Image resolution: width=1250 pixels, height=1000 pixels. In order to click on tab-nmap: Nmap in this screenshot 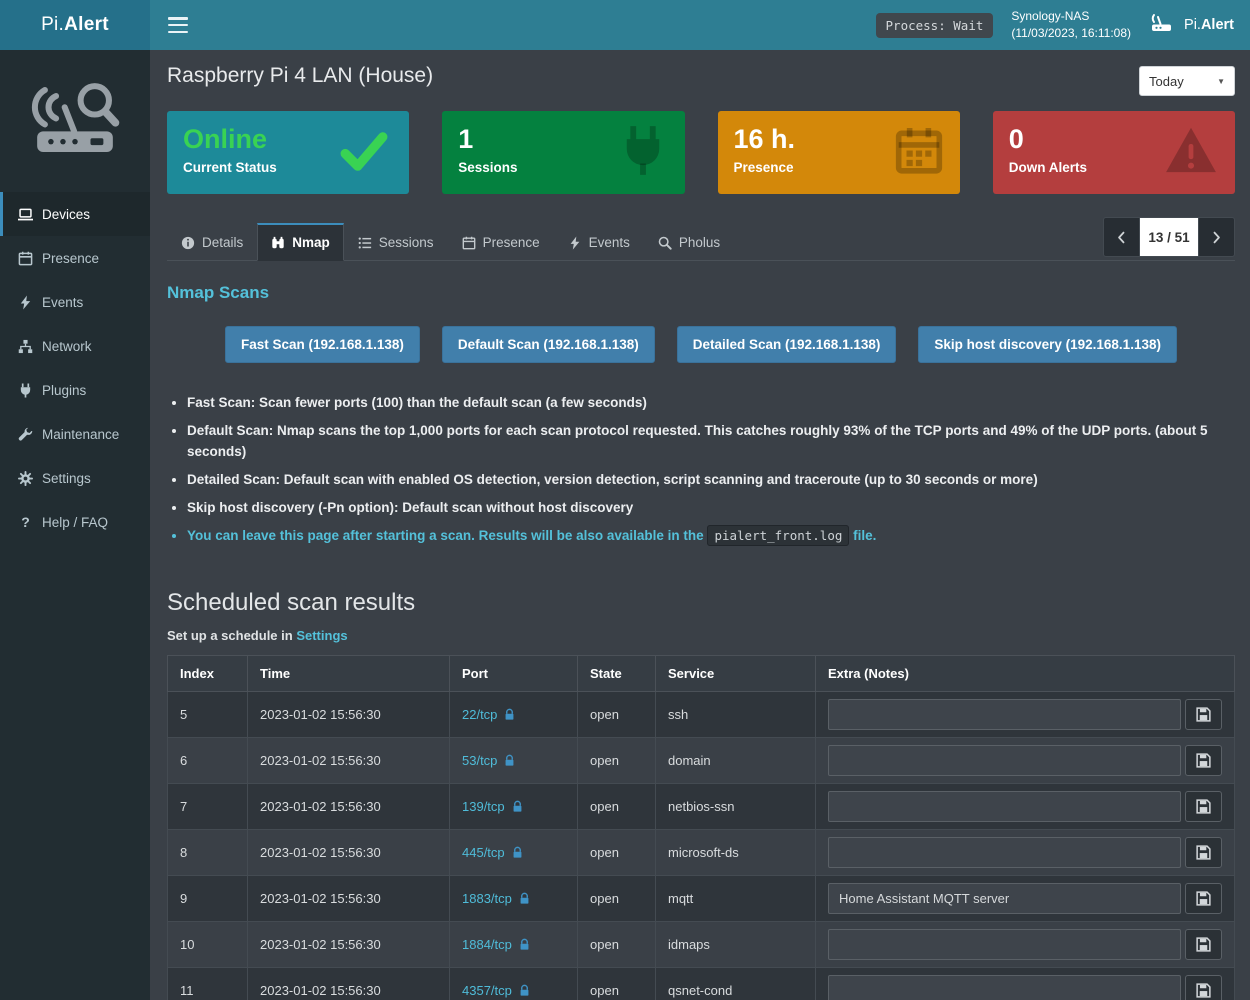, I will do `click(300, 242)`.